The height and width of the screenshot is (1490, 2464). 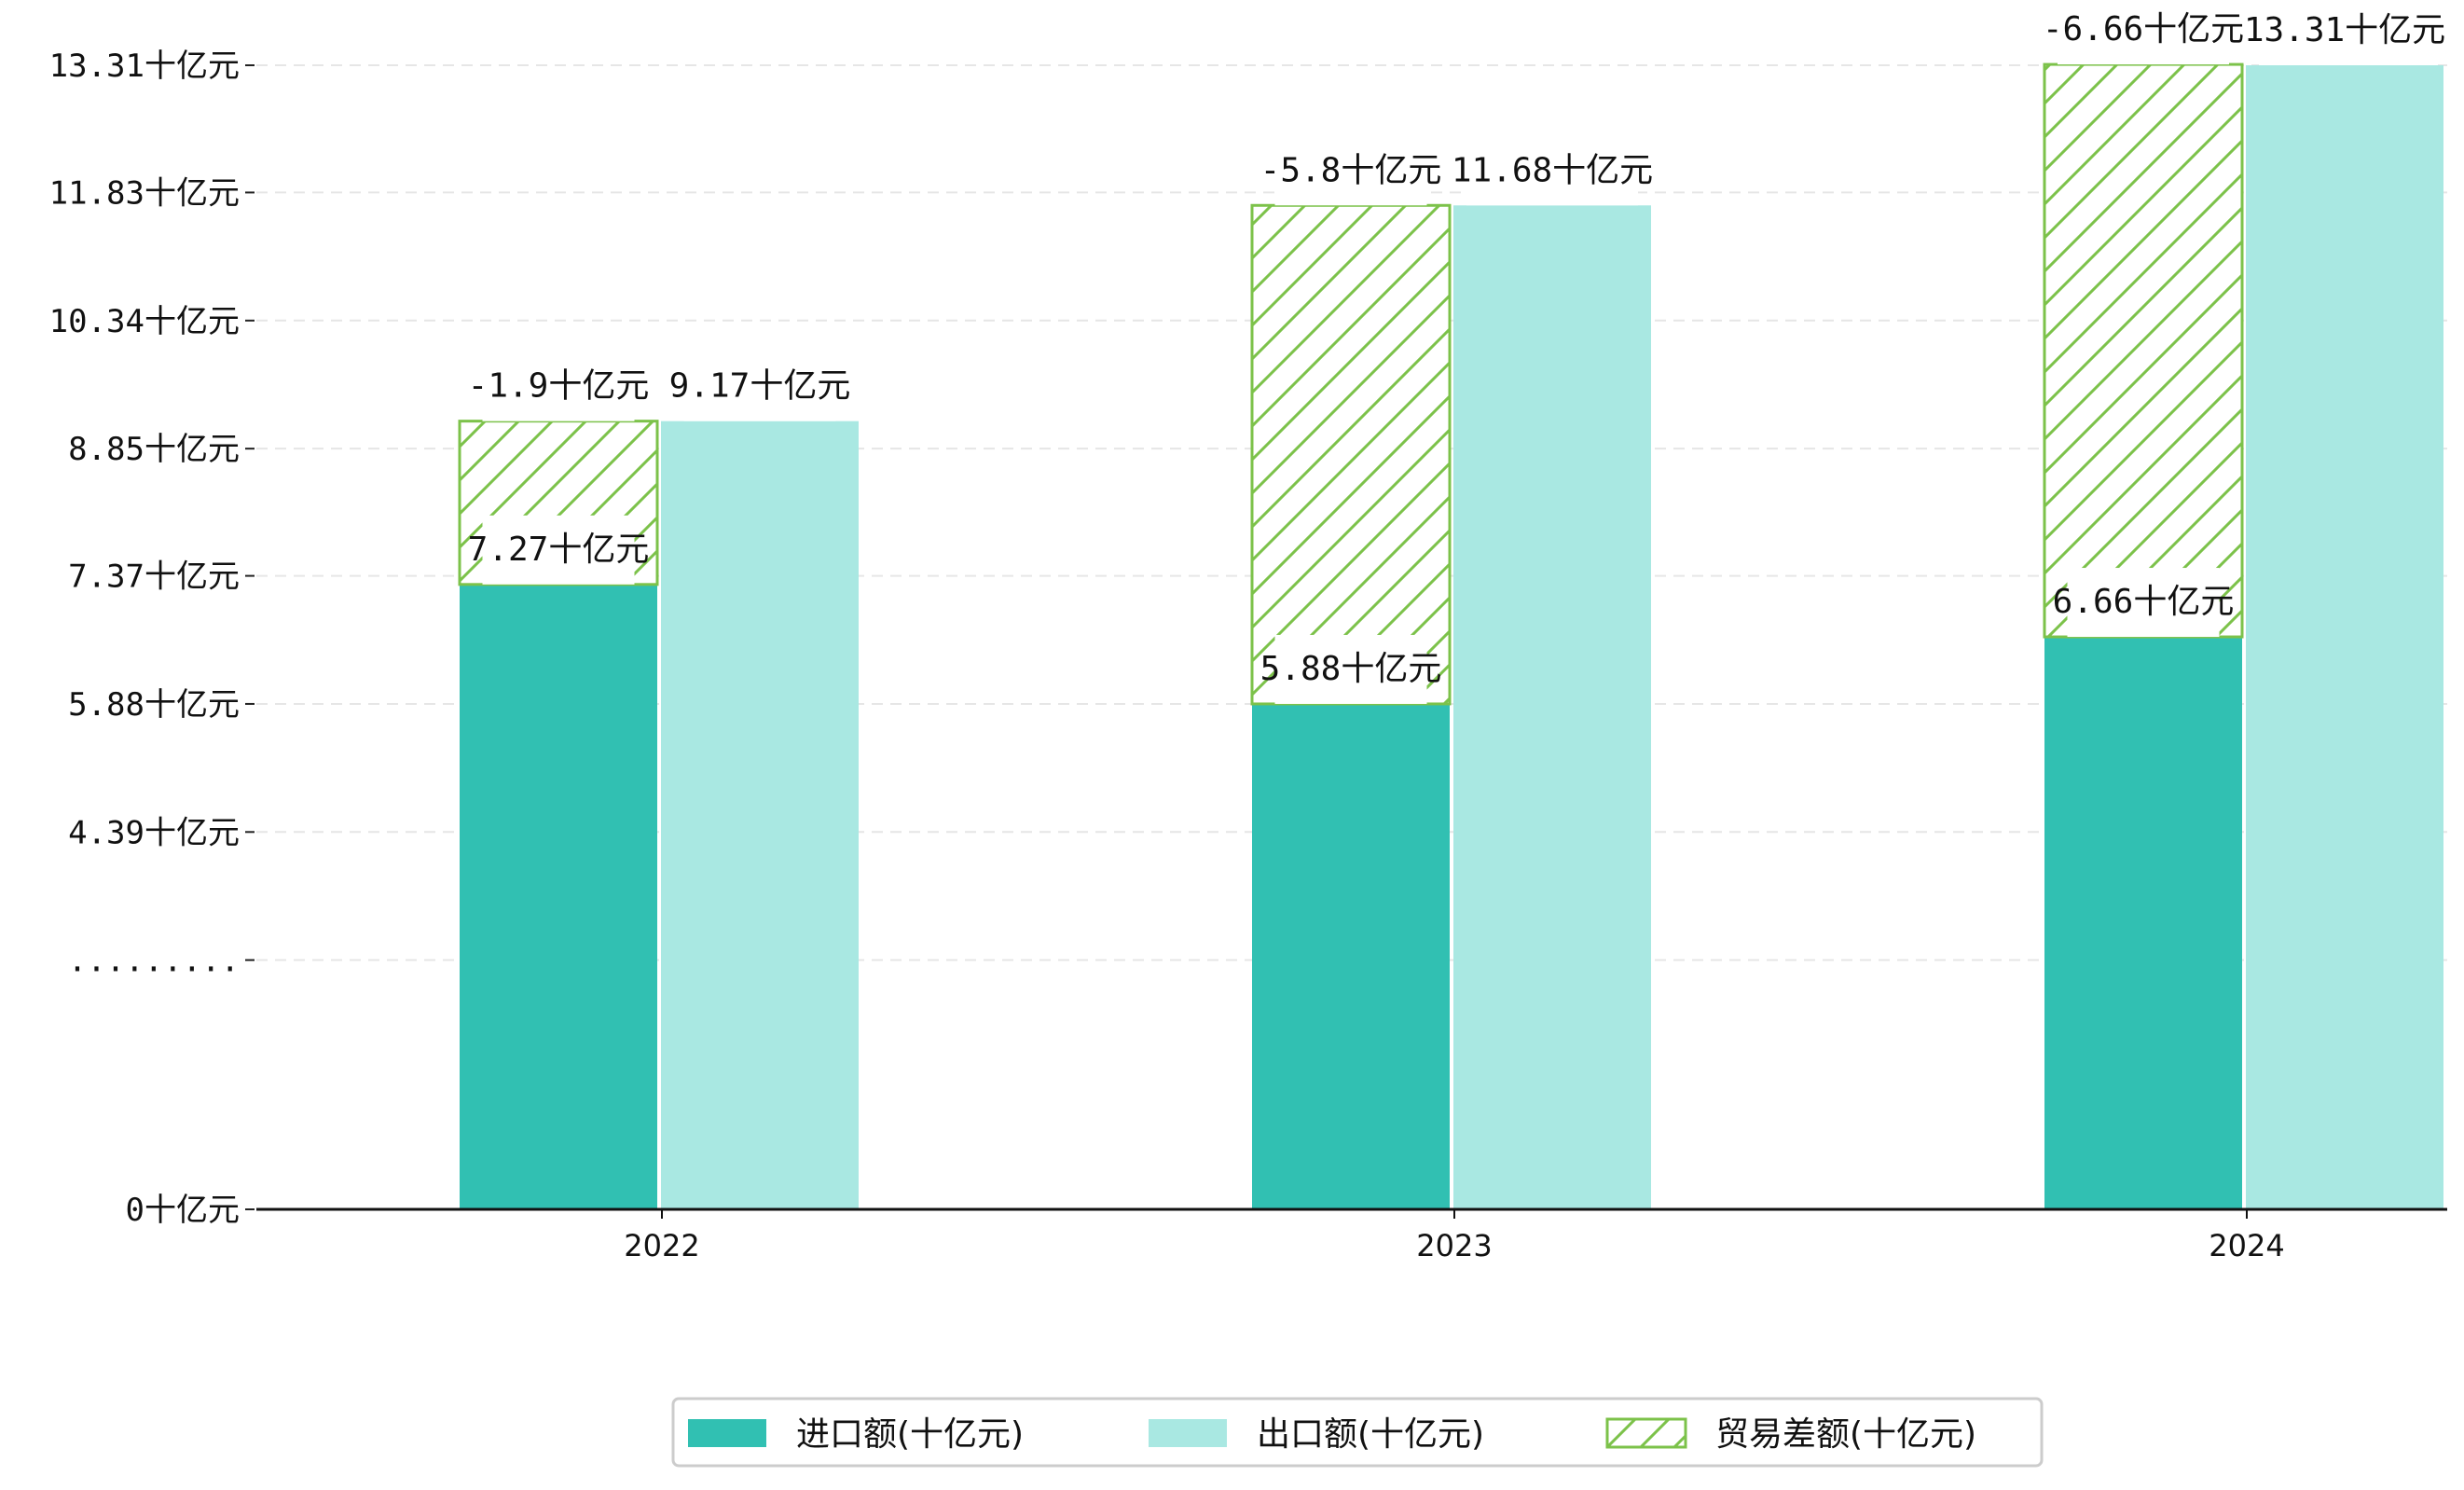 What do you see at coordinates (2247, 1245) in the screenshot?
I see `x-tick-label: 2024` at bounding box center [2247, 1245].